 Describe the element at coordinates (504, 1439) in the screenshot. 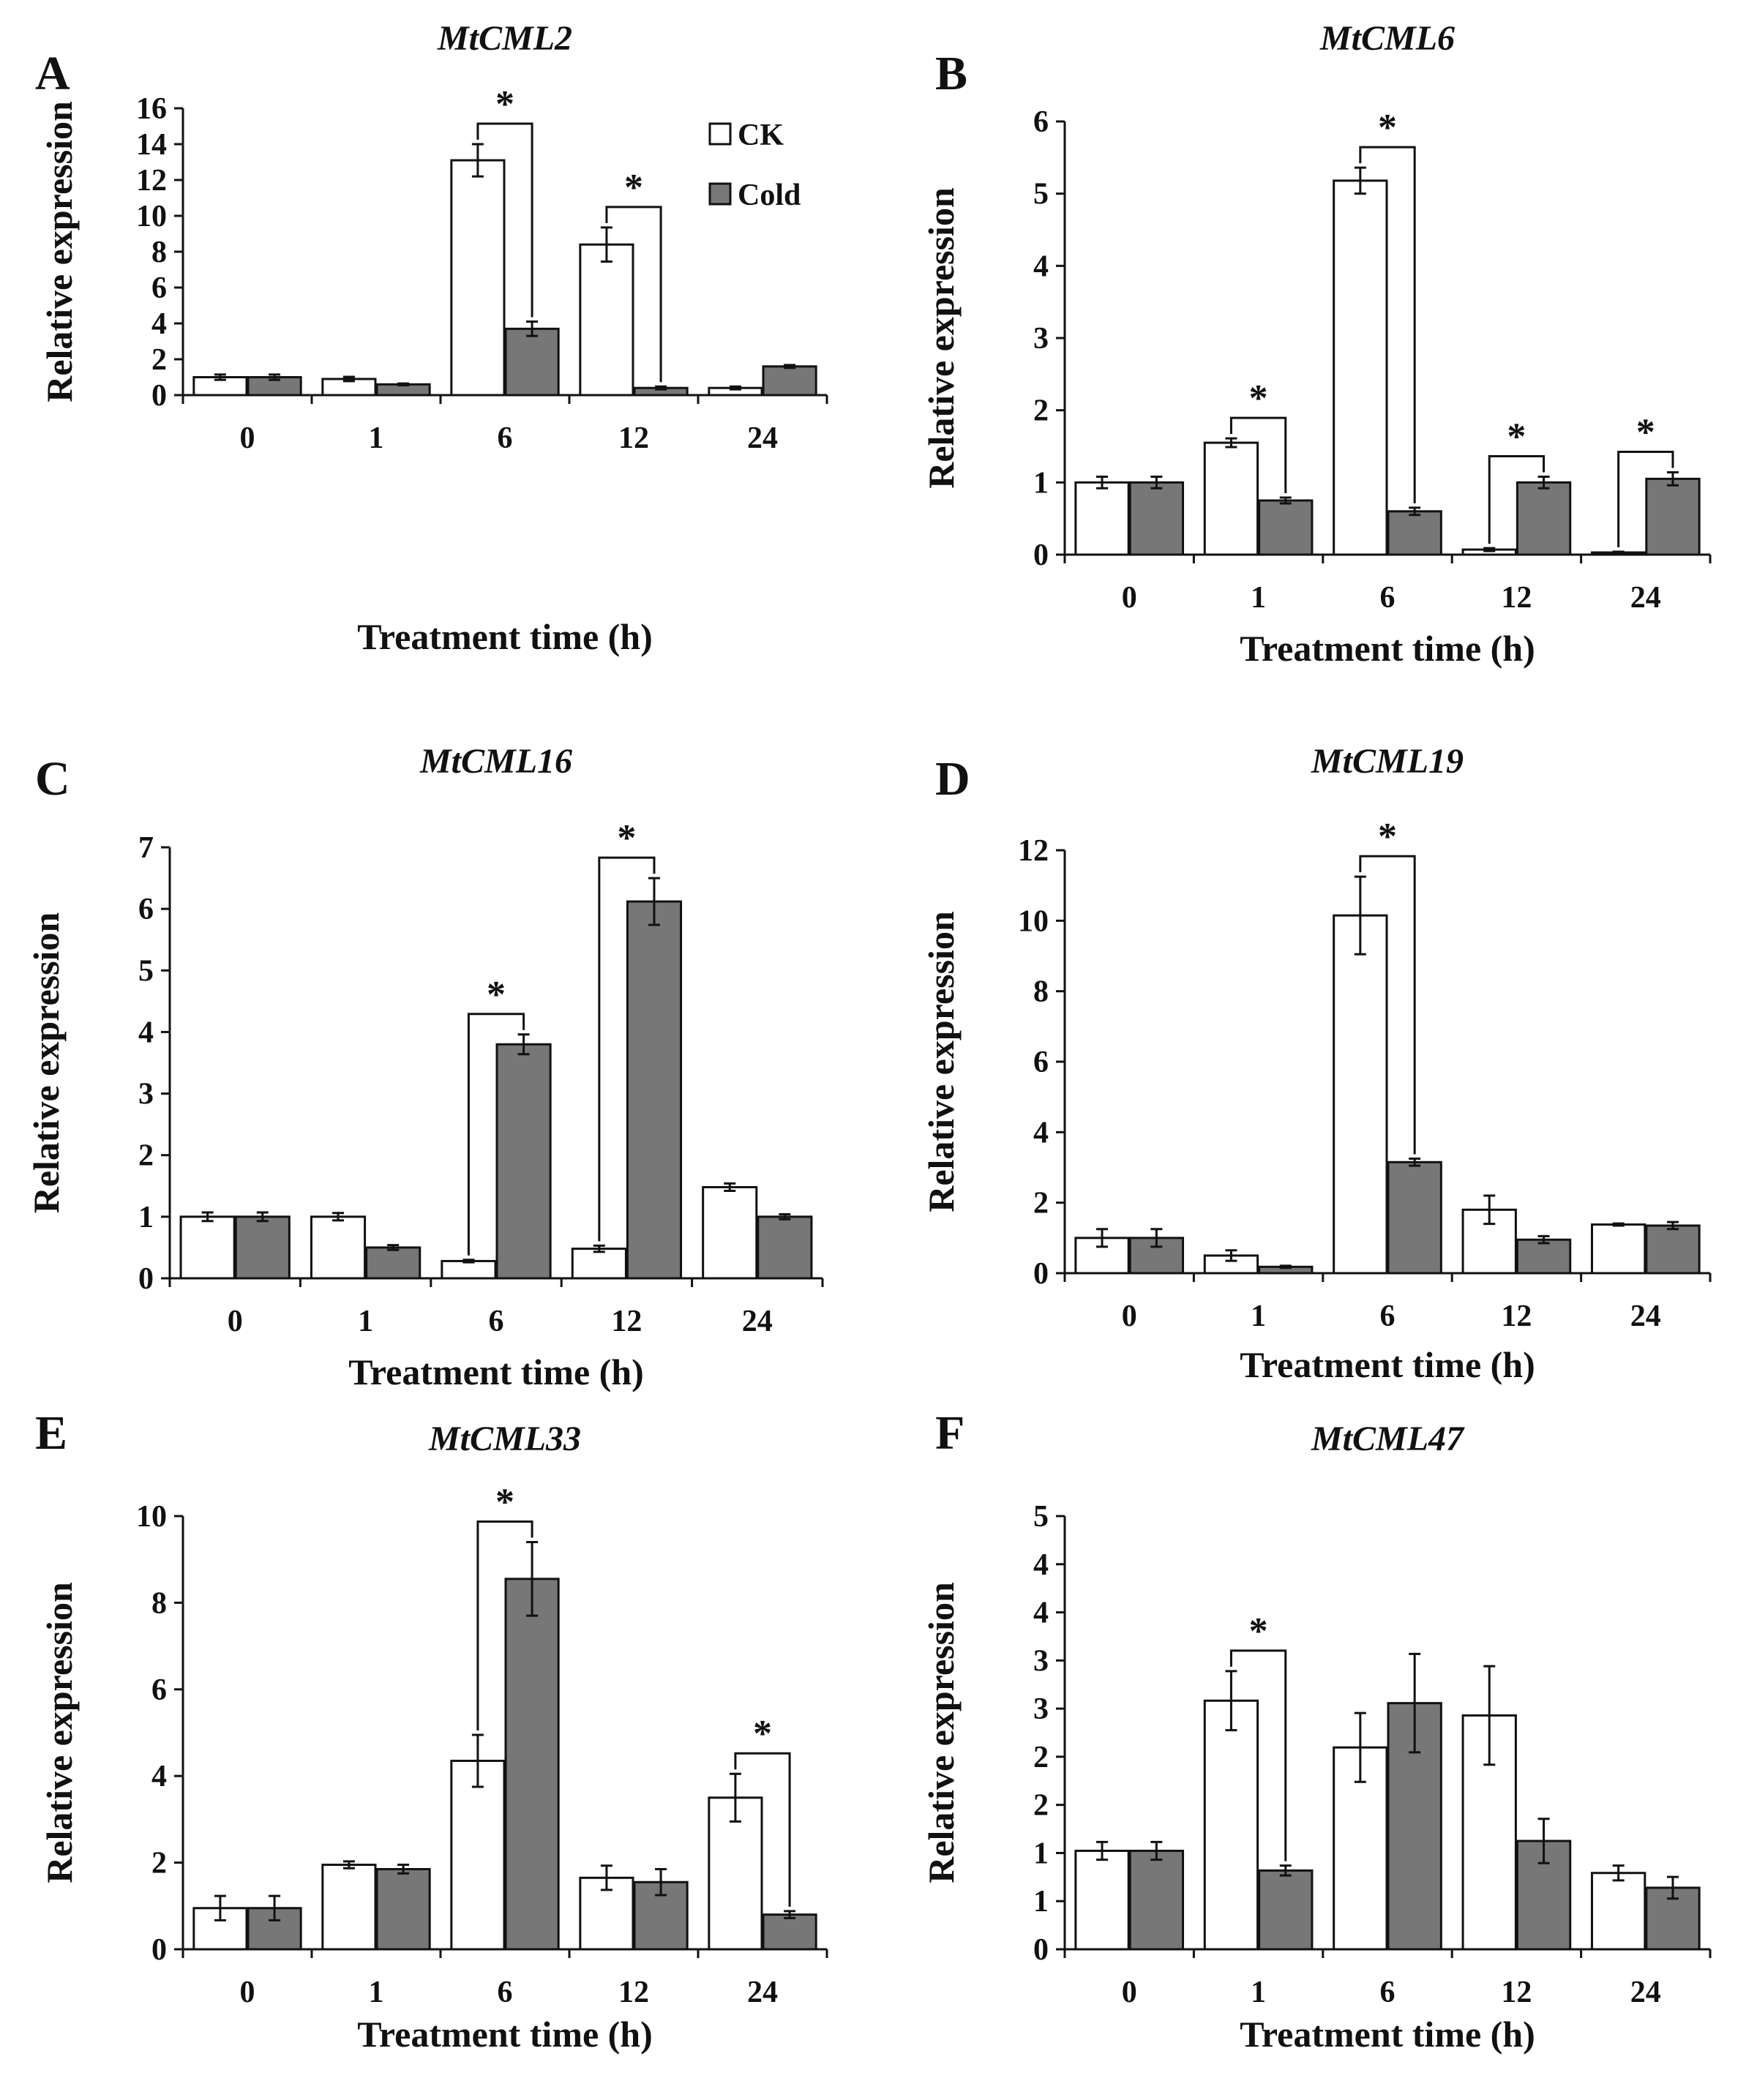

I see `chart-title: MtCML33` at that location.